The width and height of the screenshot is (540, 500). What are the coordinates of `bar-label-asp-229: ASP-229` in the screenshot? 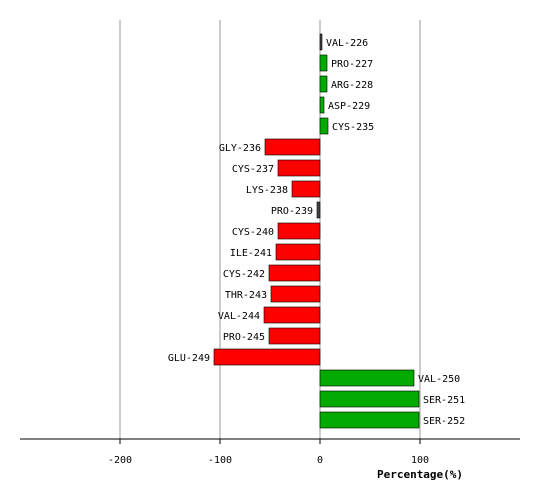 It's located at (349, 106).